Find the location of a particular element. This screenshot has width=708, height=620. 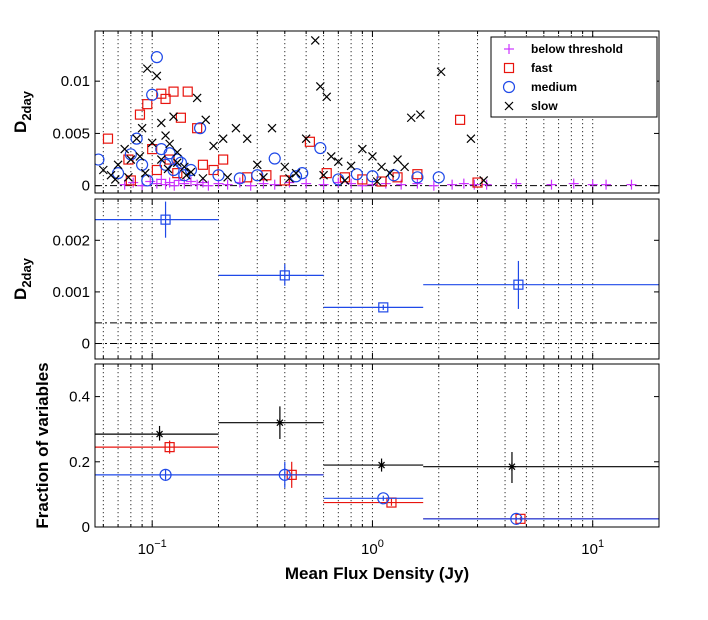

y-tick-label: 0.001 is located at coordinates (71, 292).